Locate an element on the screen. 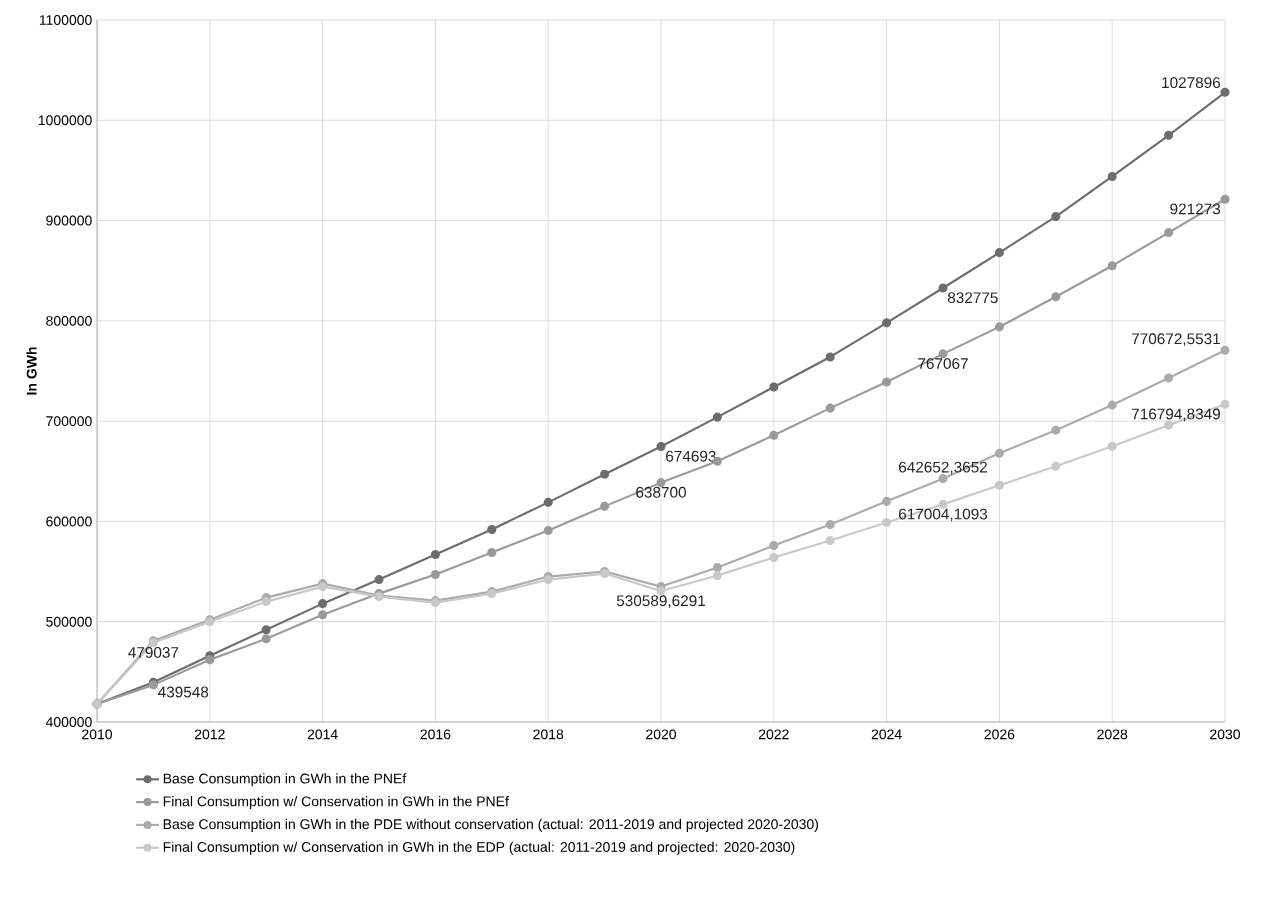  data-label: 439548 is located at coordinates (183, 692).